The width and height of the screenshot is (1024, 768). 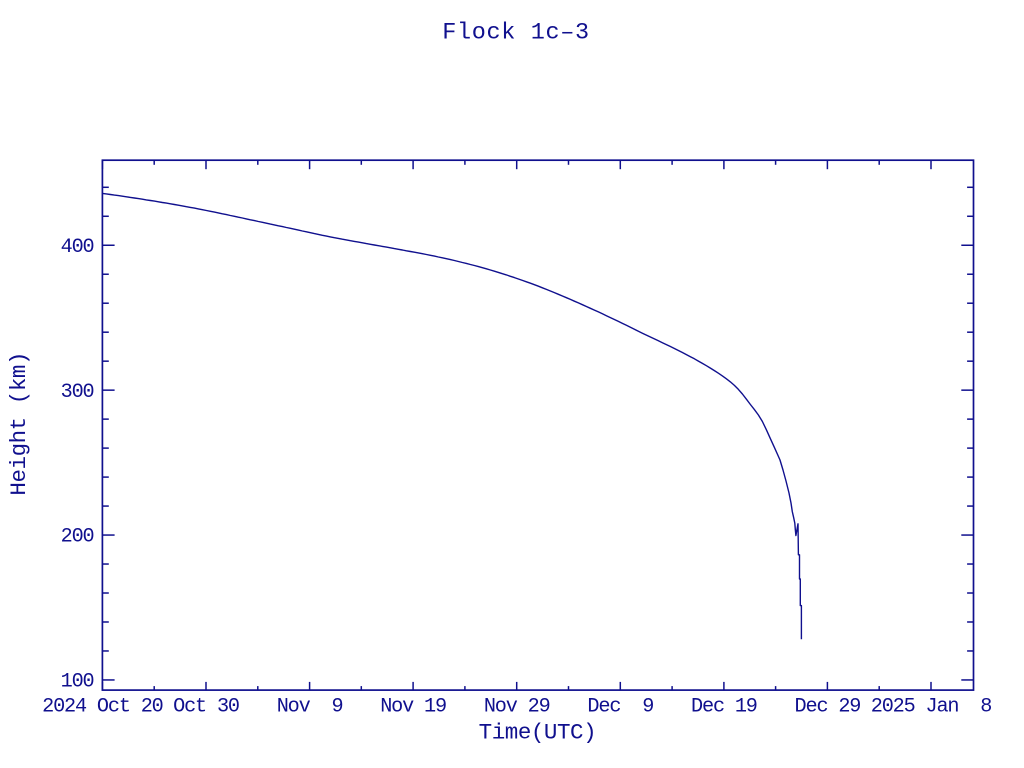 I want to click on svg-text: Nov 29, so click(x=517, y=707).